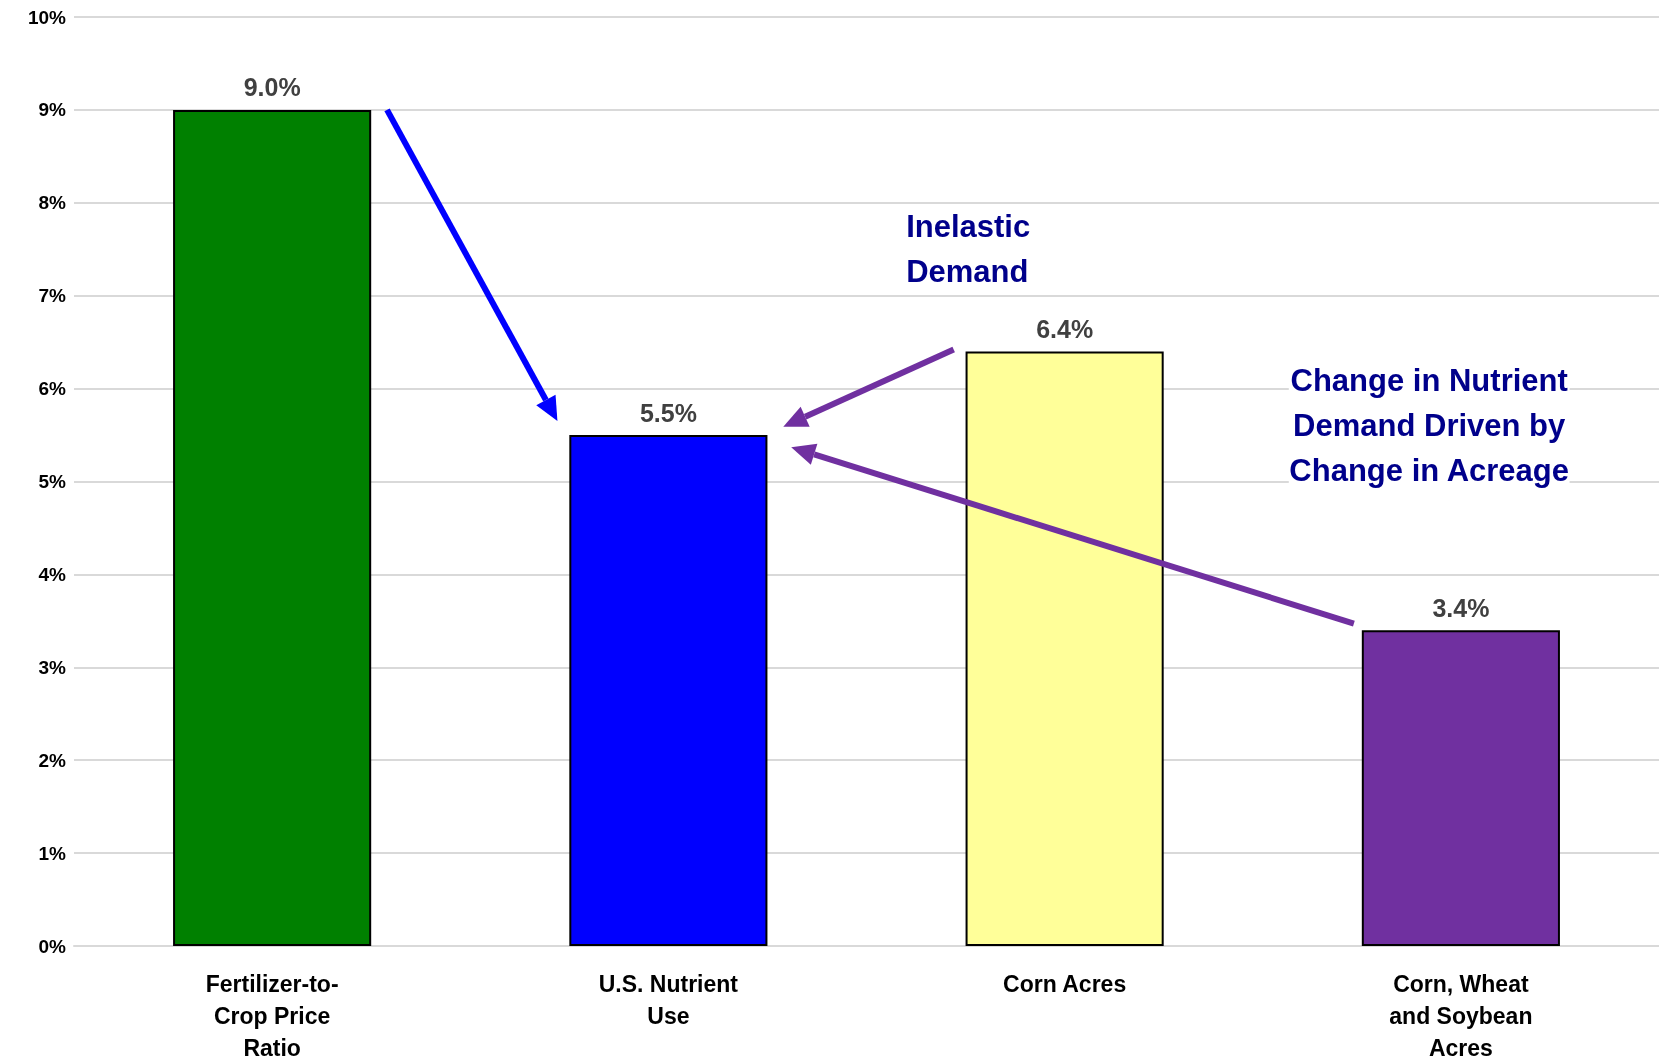  I want to click on x-tick-label: Corn Acres, so click(1065, 984).